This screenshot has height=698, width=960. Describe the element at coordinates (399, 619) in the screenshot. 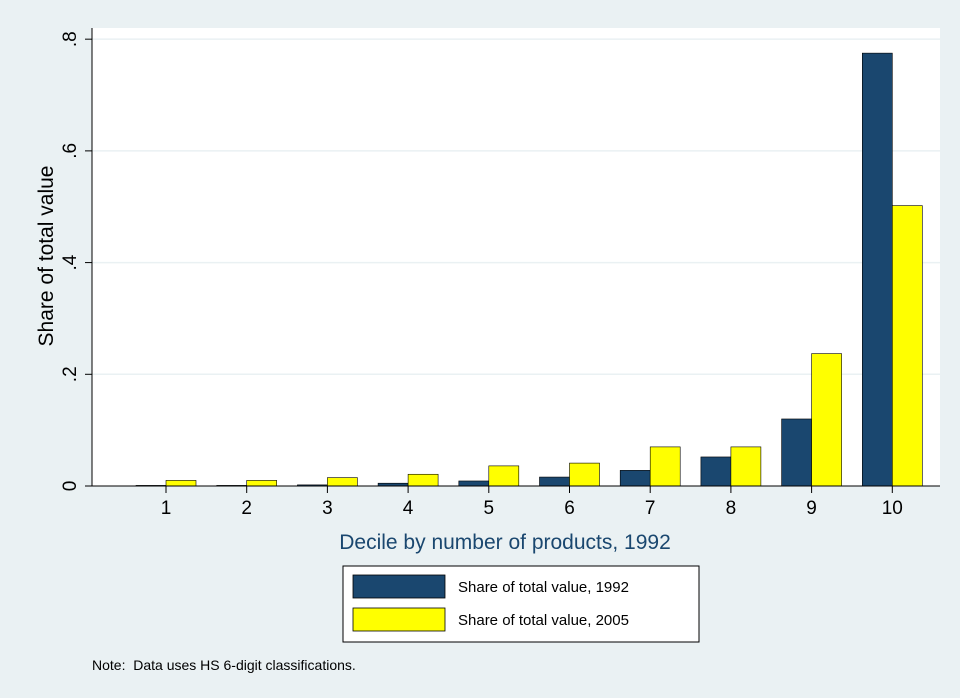

I see `legend-swatch-2005` at that location.